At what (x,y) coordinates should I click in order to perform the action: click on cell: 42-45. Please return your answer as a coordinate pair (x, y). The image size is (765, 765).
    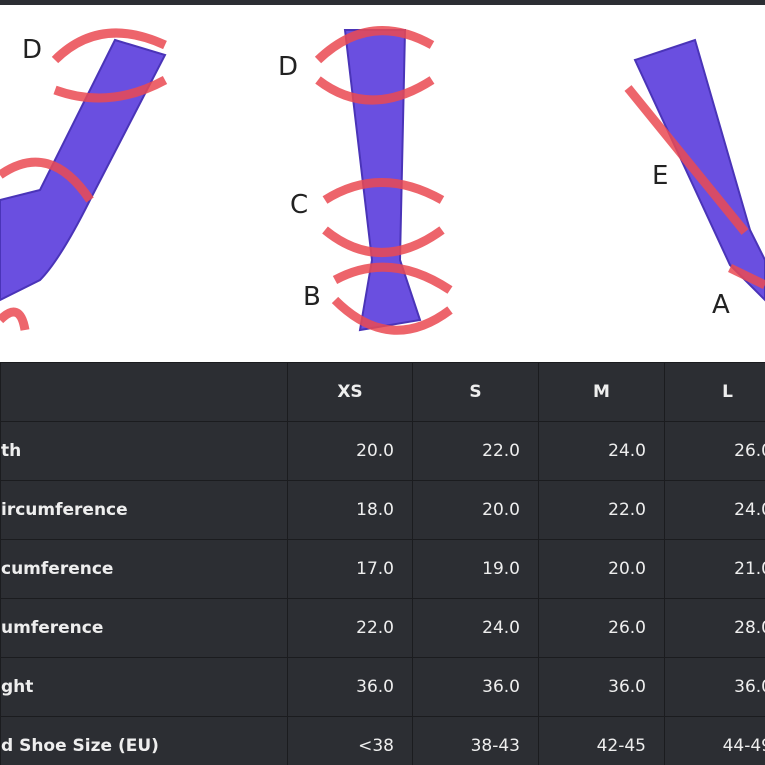
    Looking at the image, I should click on (601, 740).